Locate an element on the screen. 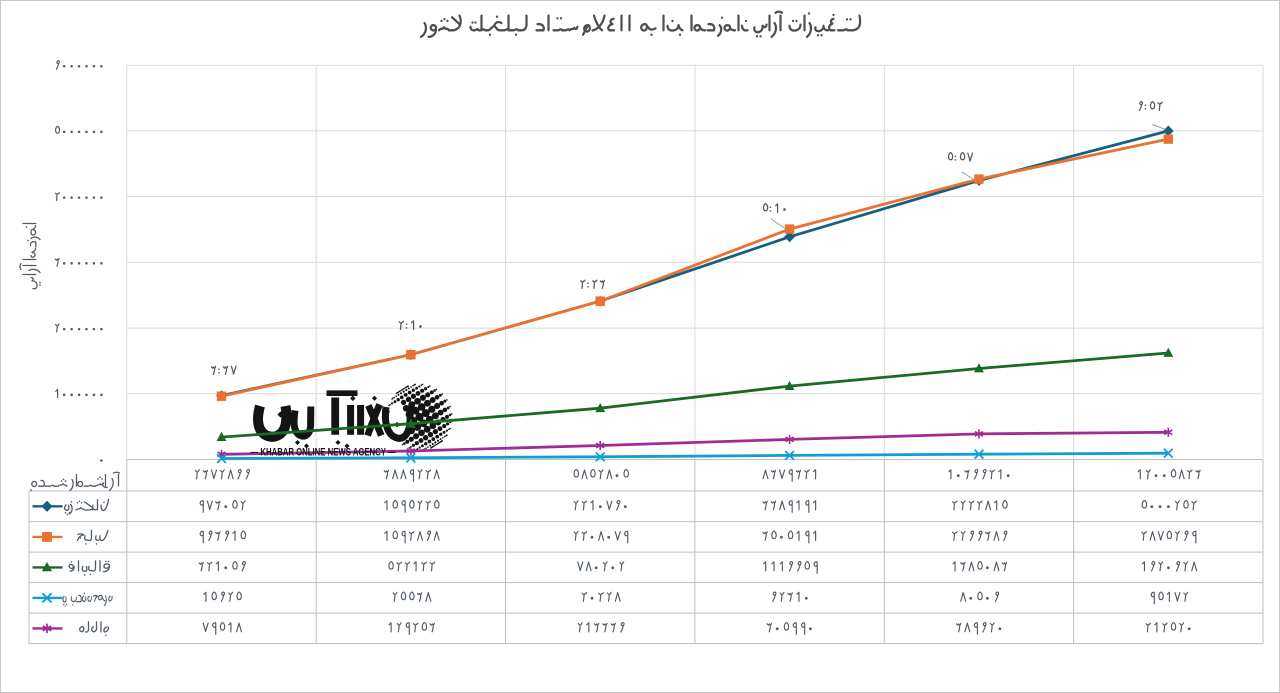 This screenshot has height=693, width=1280. svg-text: — KHABAR ONLINE NEWS AGENCY — is located at coordinates (324, 451).